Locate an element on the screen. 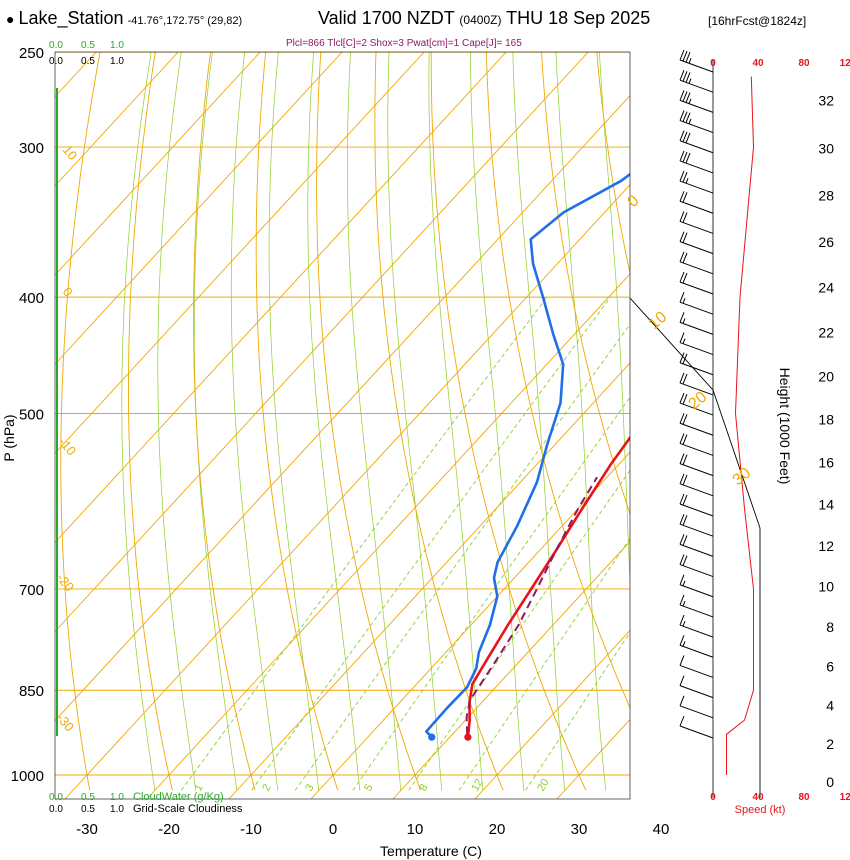  height-tick-label: 2 is located at coordinates (830, 744).